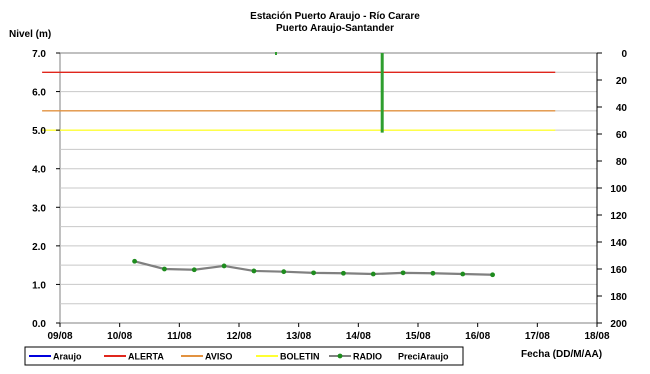  I want to click on y2-tick-label: 120, so click(618, 216).